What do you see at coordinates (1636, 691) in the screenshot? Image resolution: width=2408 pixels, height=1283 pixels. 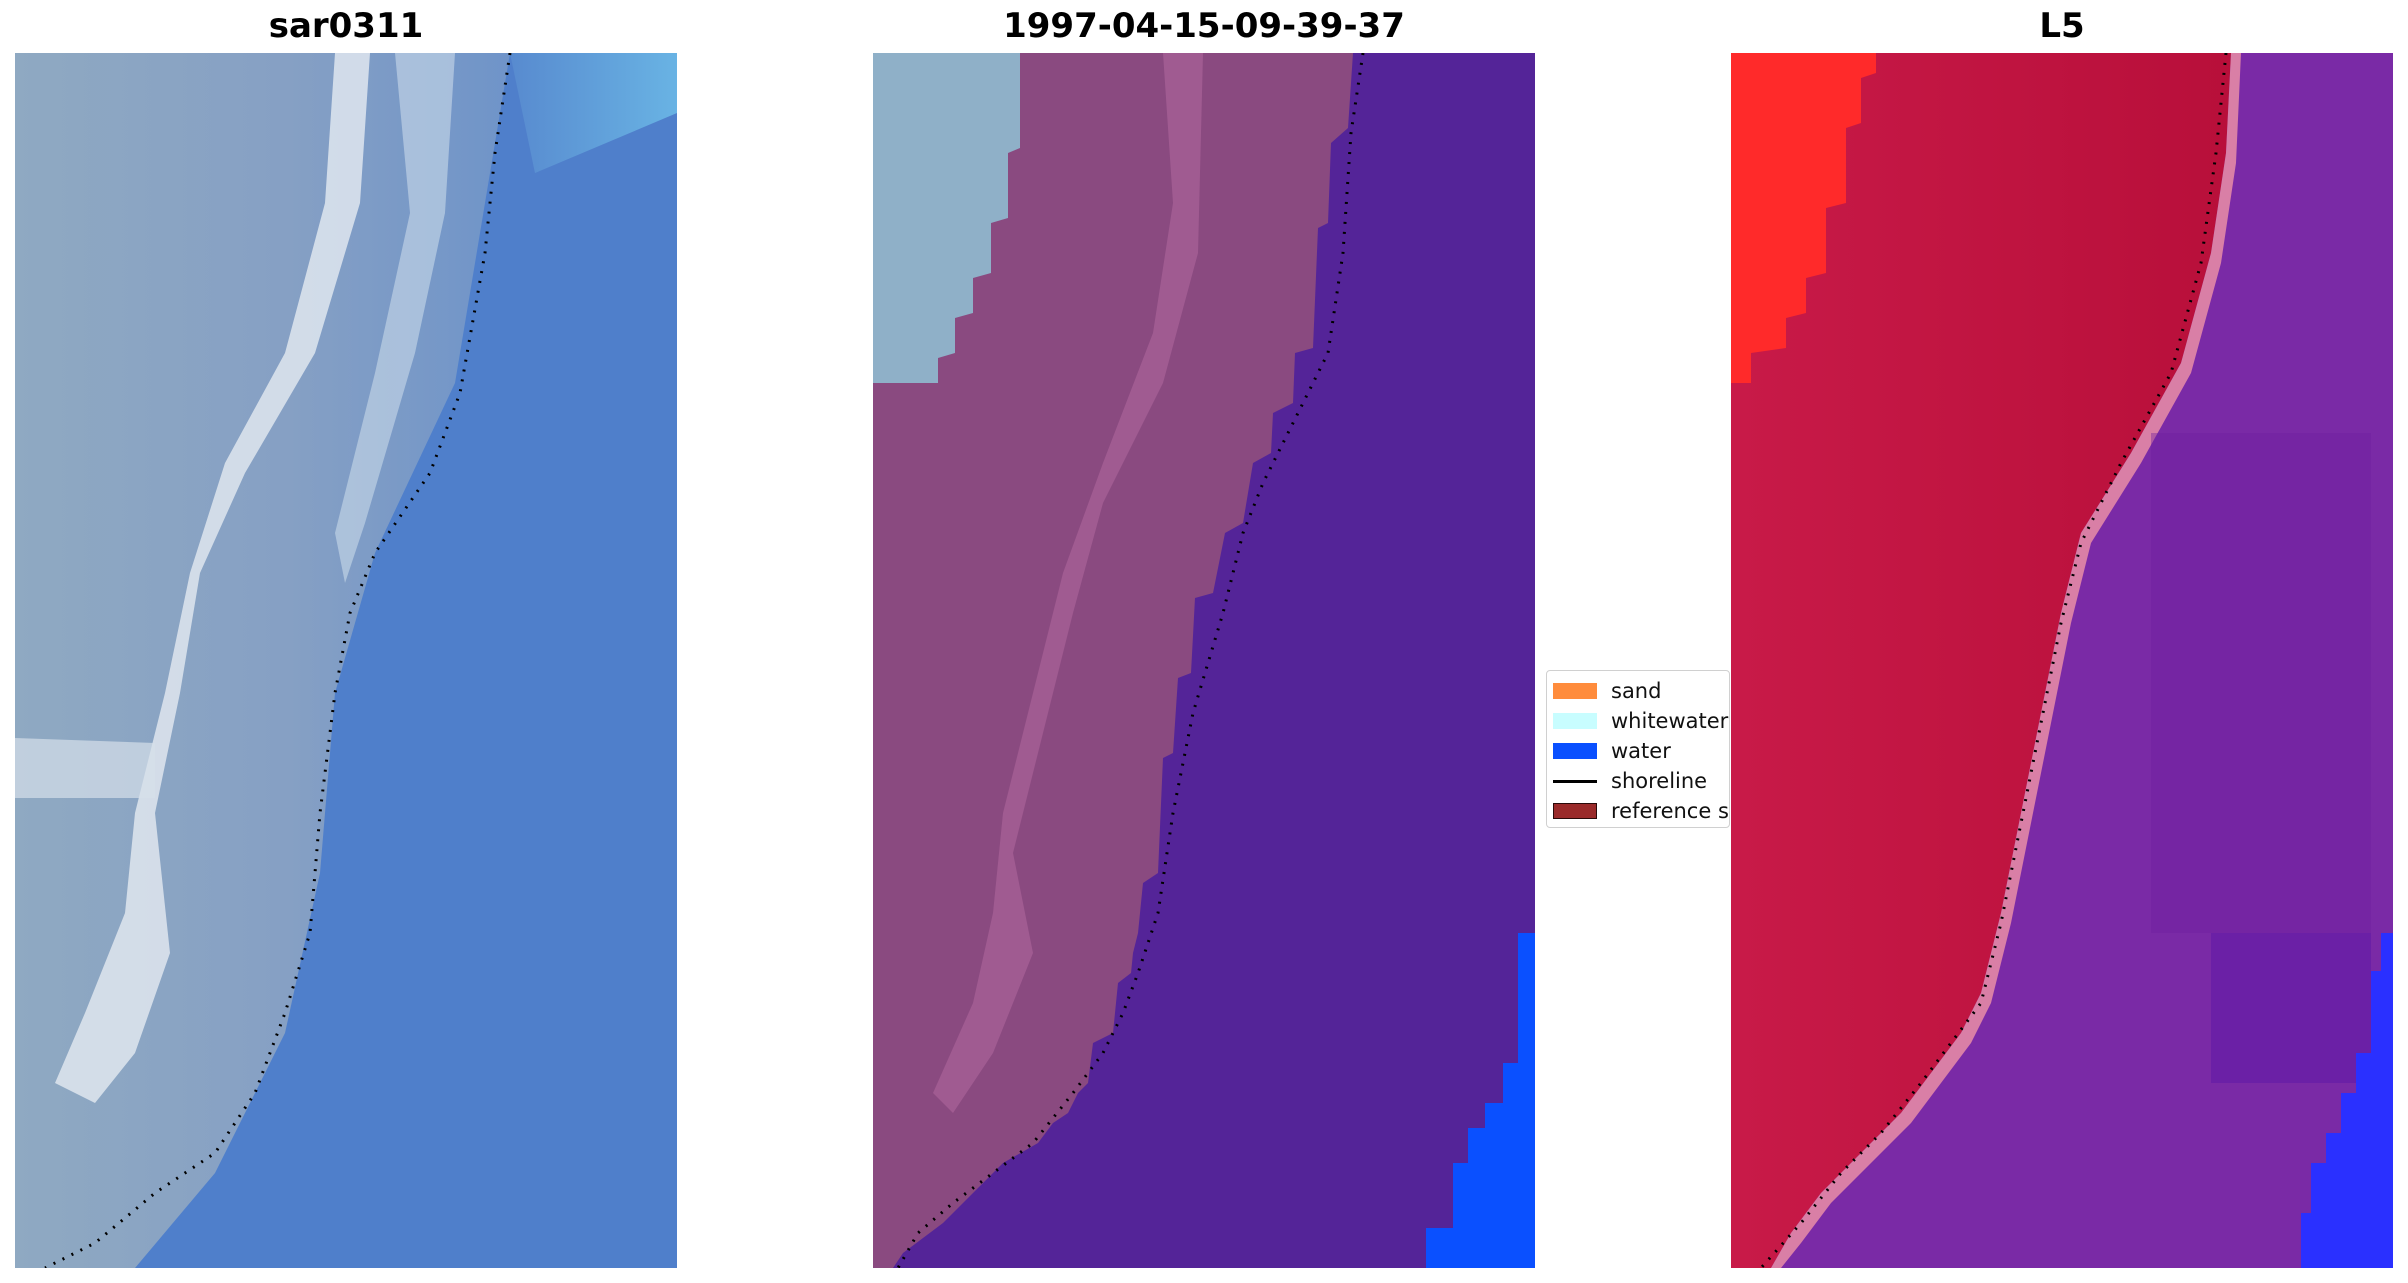 I see `legend-label-sand: sand` at bounding box center [1636, 691].